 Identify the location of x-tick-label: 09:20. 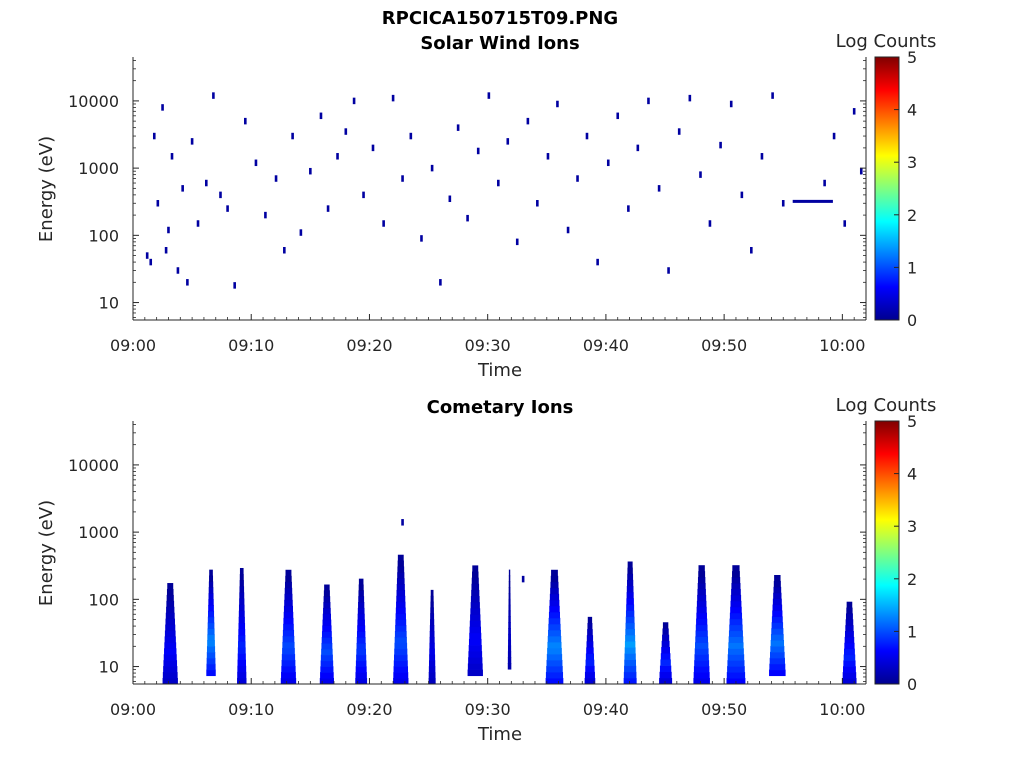
(369, 709).